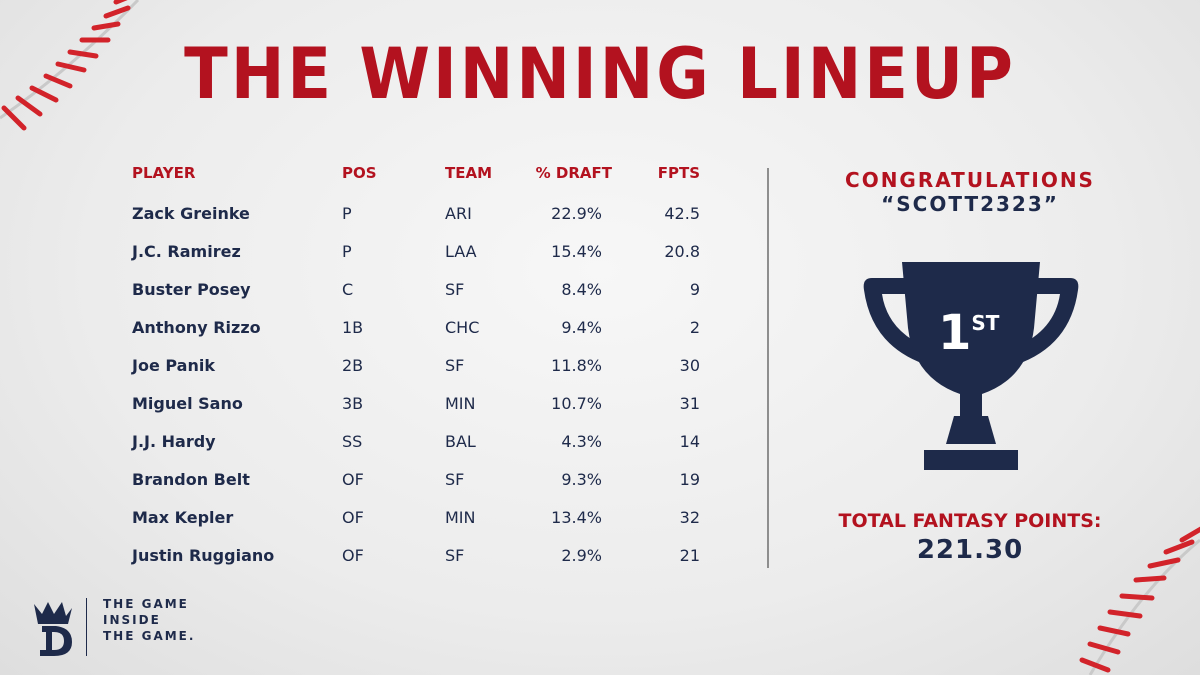 This screenshot has height=675, width=1200. What do you see at coordinates (422, 521) in the screenshot?
I see `table-row: Max Kepler OF MIN 13.4% 32` at bounding box center [422, 521].